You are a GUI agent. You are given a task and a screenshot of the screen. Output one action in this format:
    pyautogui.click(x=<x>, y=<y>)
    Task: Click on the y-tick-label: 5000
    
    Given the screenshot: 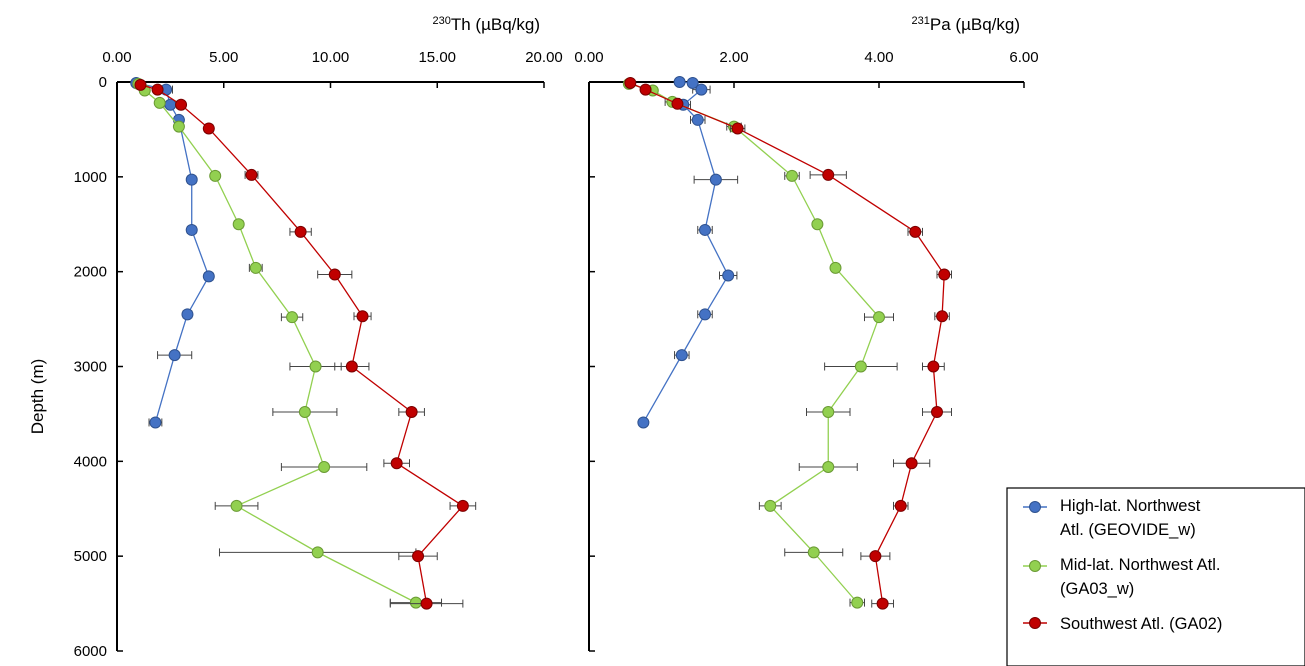 What is the action you would take?
    pyautogui.click(x=90, y=556)
    